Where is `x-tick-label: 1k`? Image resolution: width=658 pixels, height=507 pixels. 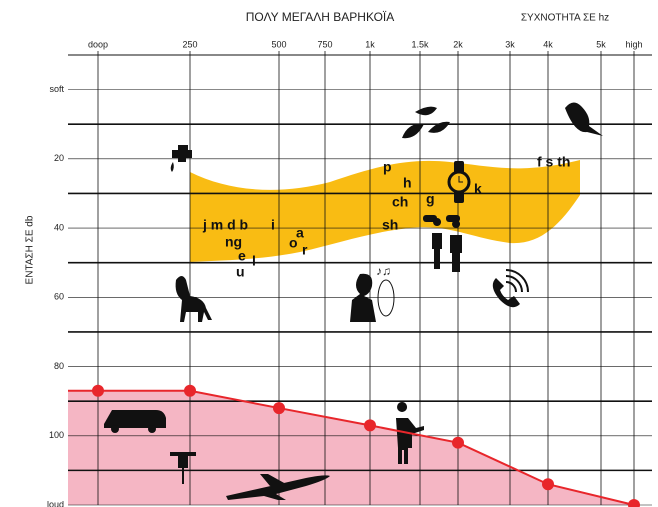 x-tick-label: 1k is located at coordinates (370, 44).